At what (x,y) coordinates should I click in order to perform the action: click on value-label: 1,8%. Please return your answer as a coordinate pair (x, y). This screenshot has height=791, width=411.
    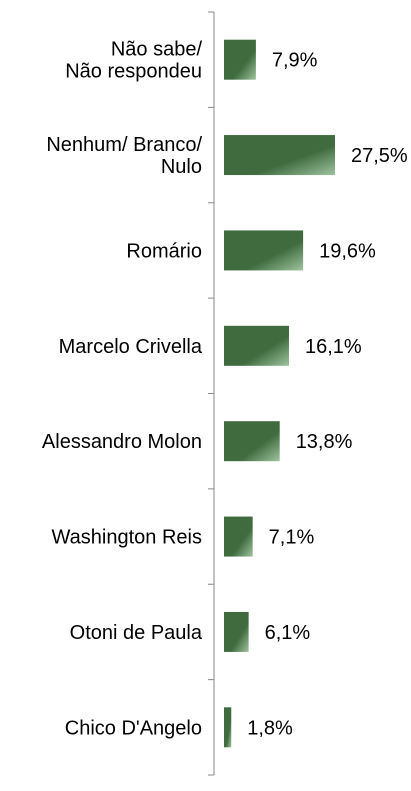
    Looking at the image, I should click on (270, 728).